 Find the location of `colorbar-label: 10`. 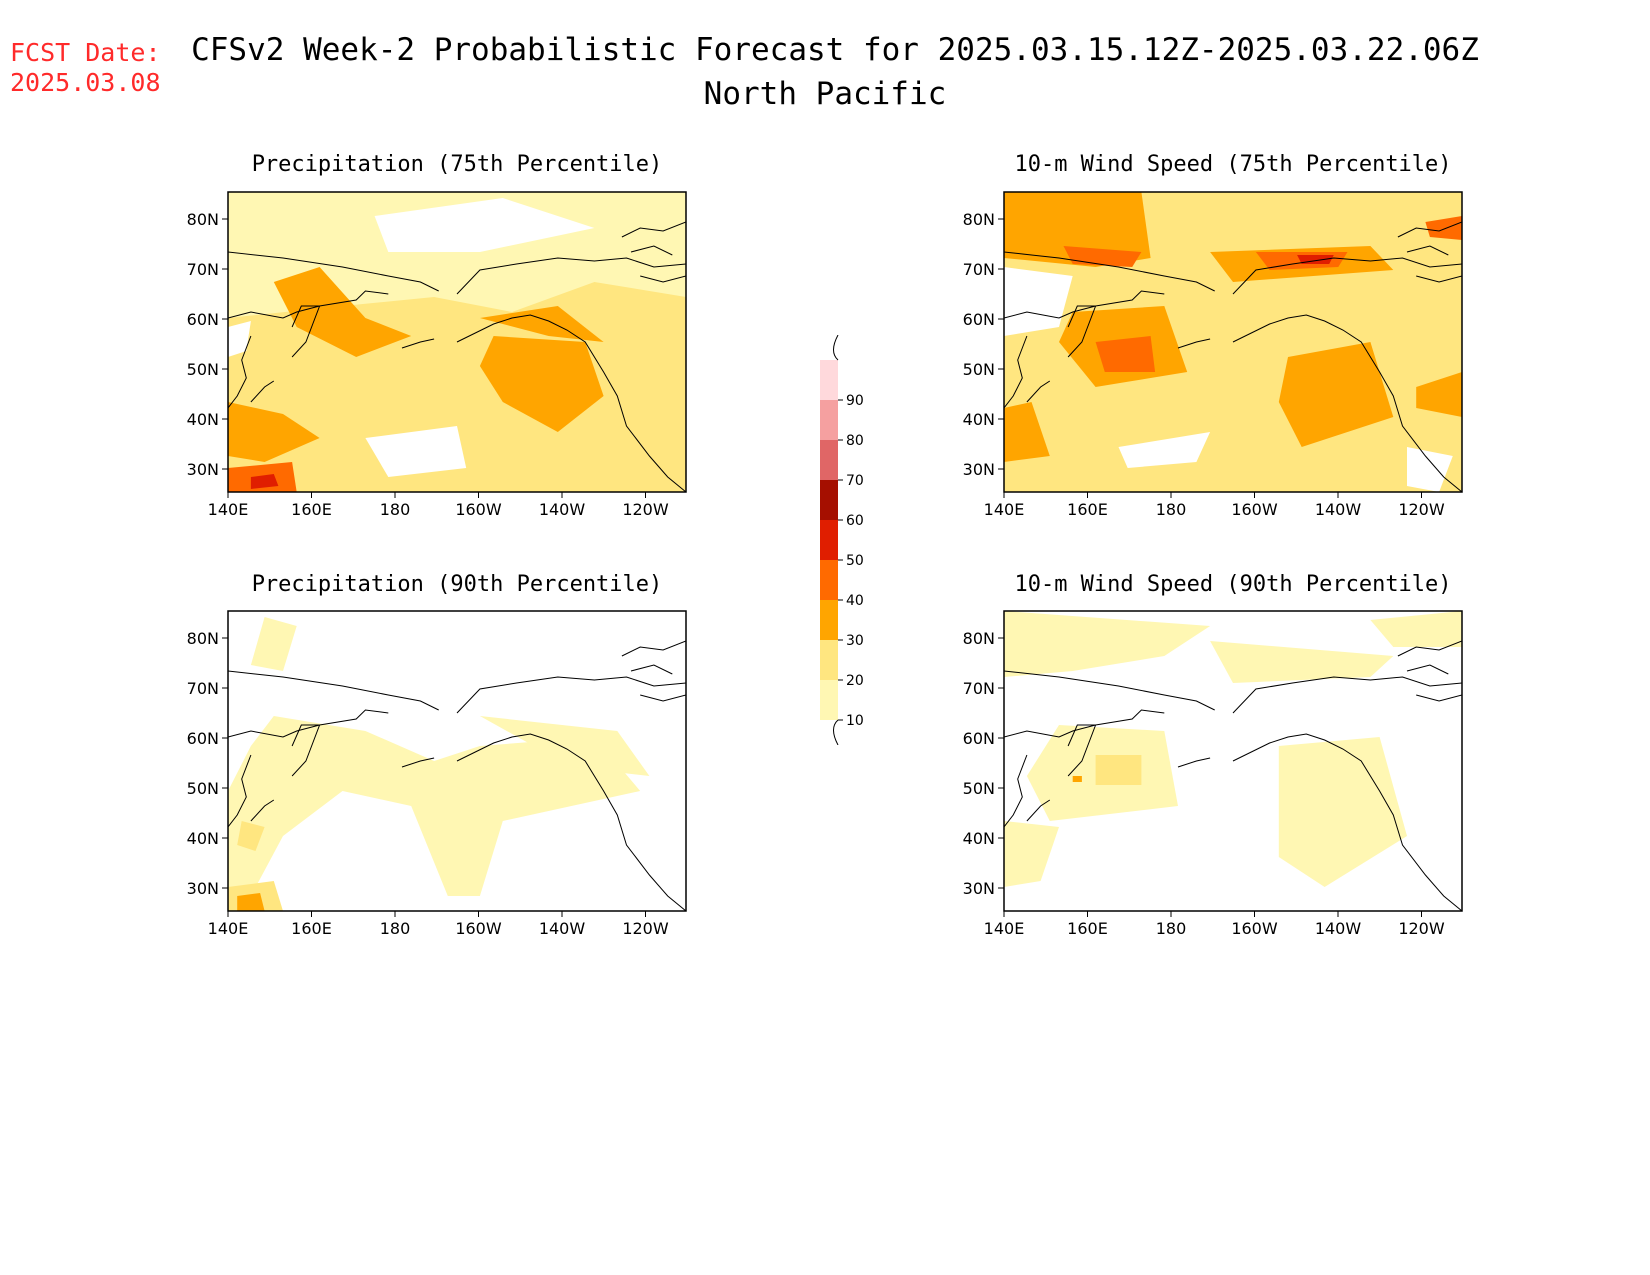

colorbar-label: 10 is located at coordinates (855, 721).